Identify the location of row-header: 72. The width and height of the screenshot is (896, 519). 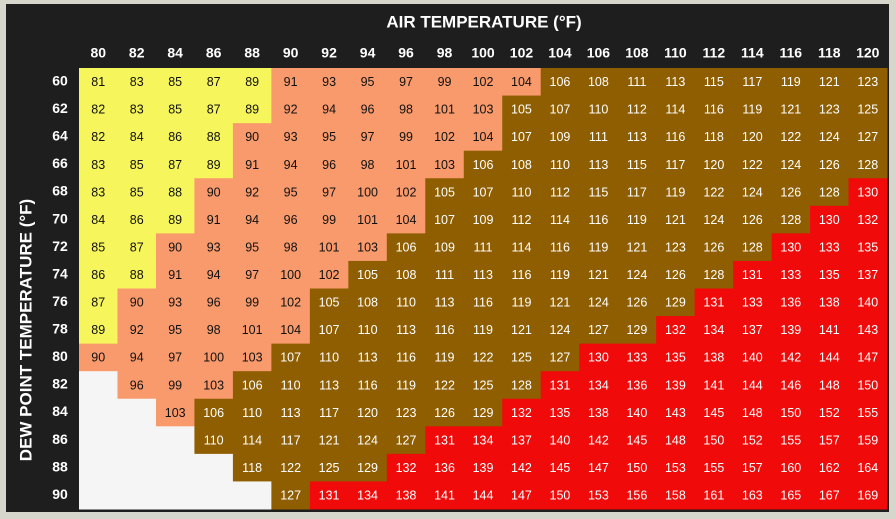
(60, 246).